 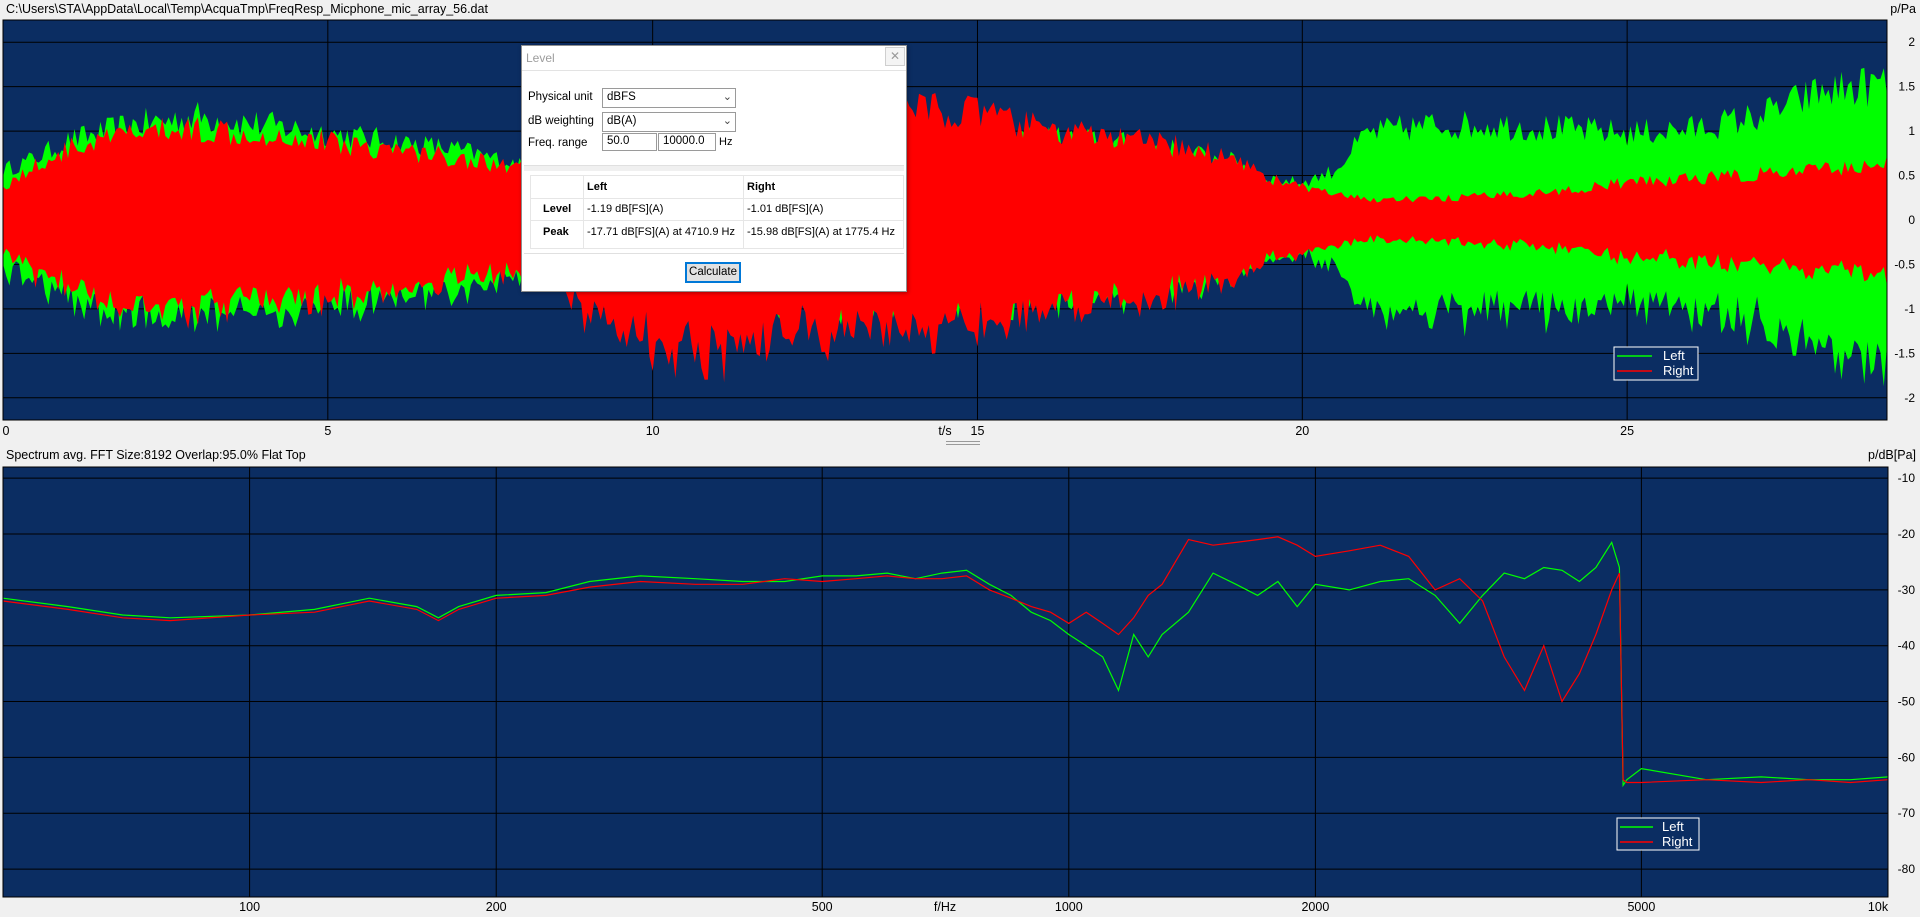 What do you see at coordinates (1627, 431) in the screenshot?
I see `tick-label-x: 25` at bounding box center [1627, 431].